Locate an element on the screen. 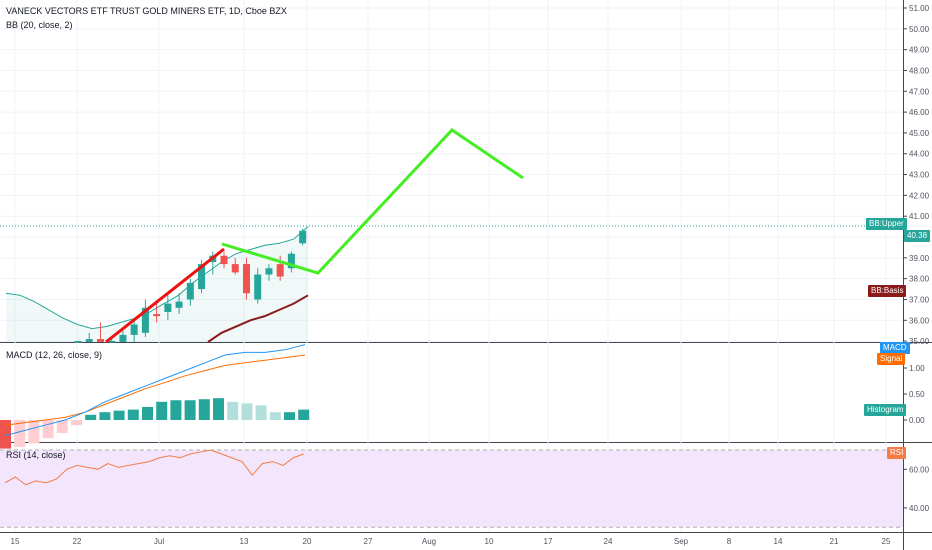 This screenshot has height=550, width=932. time-tick-label: Aug is located at coordinates (429, 541).